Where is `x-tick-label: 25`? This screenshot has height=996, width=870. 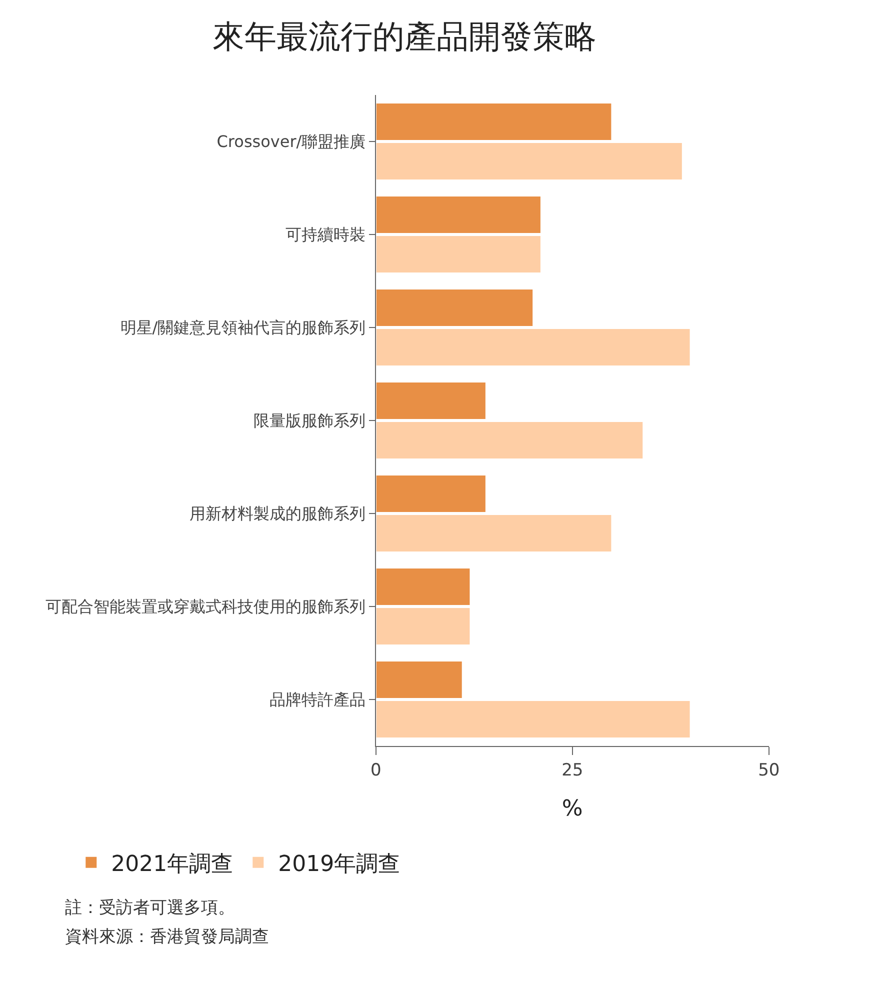 x-tick-label: 25 is located at coordinates (573, 770).